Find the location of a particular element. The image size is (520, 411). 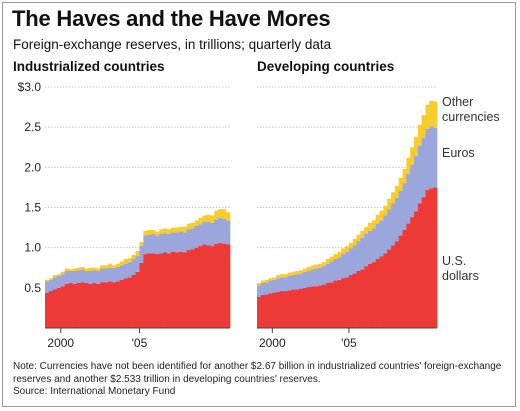

x-tick-label: 2000 is located at coordinates (272, 343).